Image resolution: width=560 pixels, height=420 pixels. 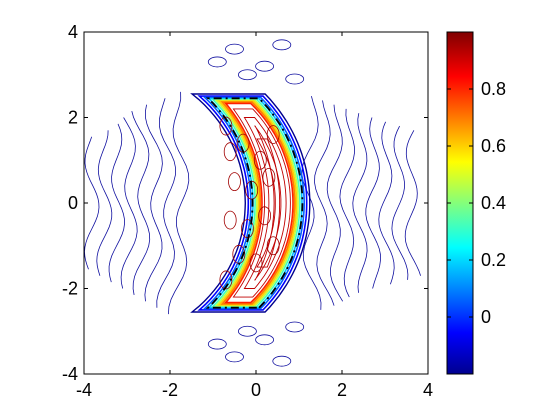 What do you see at coordinates (342, 390) in the screenshot?
I see `x-tick-label: 2` at bounding box center [342, 390].